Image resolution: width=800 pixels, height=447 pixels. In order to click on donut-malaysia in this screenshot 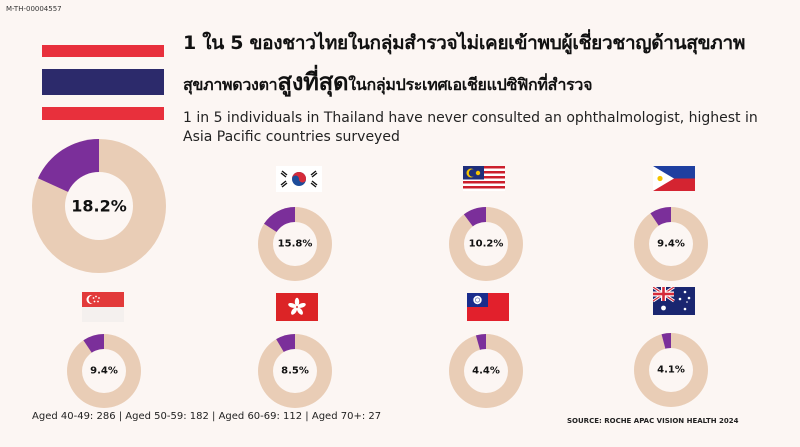, I will do `click(486, 244)`.